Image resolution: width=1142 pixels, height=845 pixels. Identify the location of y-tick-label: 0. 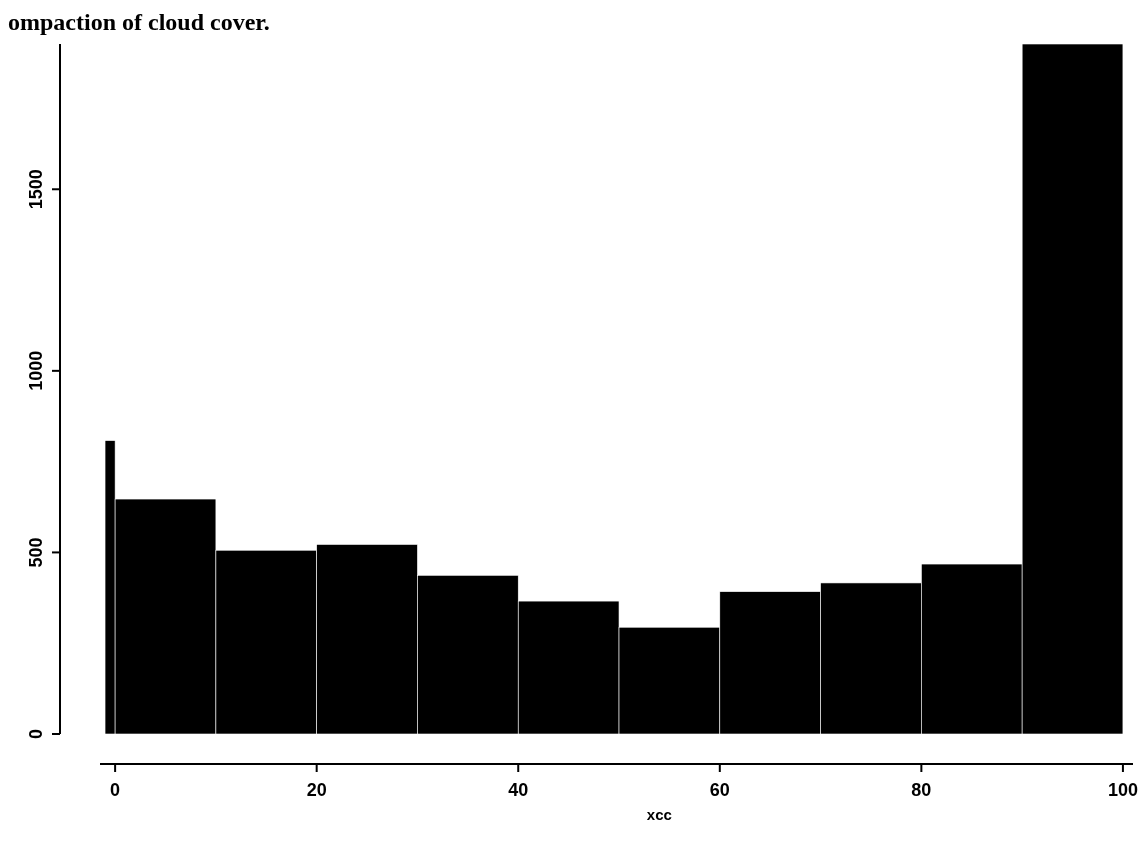
(36, 734).